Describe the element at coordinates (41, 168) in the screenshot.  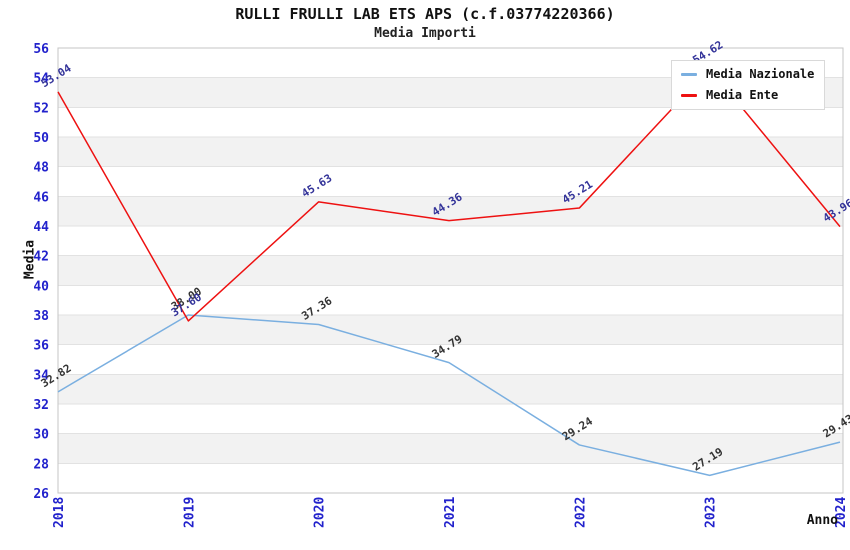
I see `y-tick-label: 48` at that location.